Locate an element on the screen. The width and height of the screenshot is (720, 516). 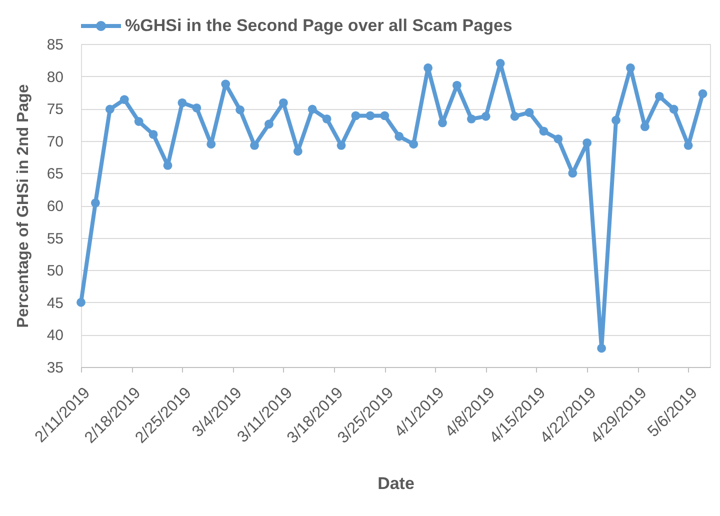
y-tick-label: 35 is located at coordinates (55, 368).